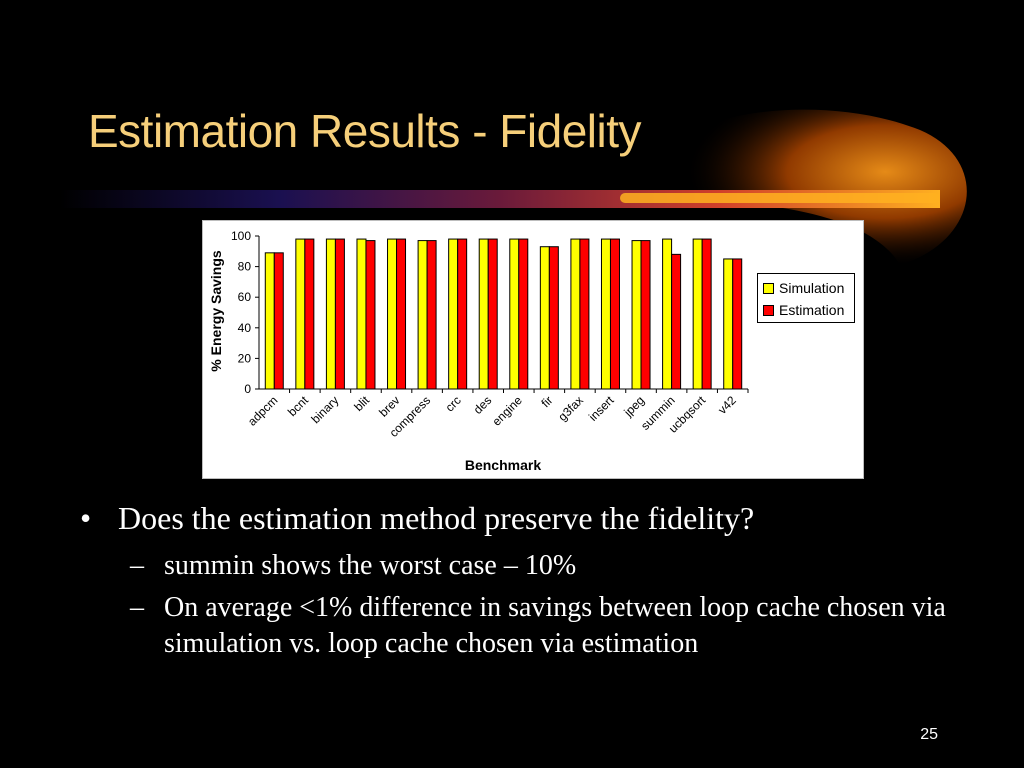  What do you see at coordinates (365, 131) in the screenshot?
I see `slide-title: Estimation Results - Fidelity` at bounding box center [365, 131].